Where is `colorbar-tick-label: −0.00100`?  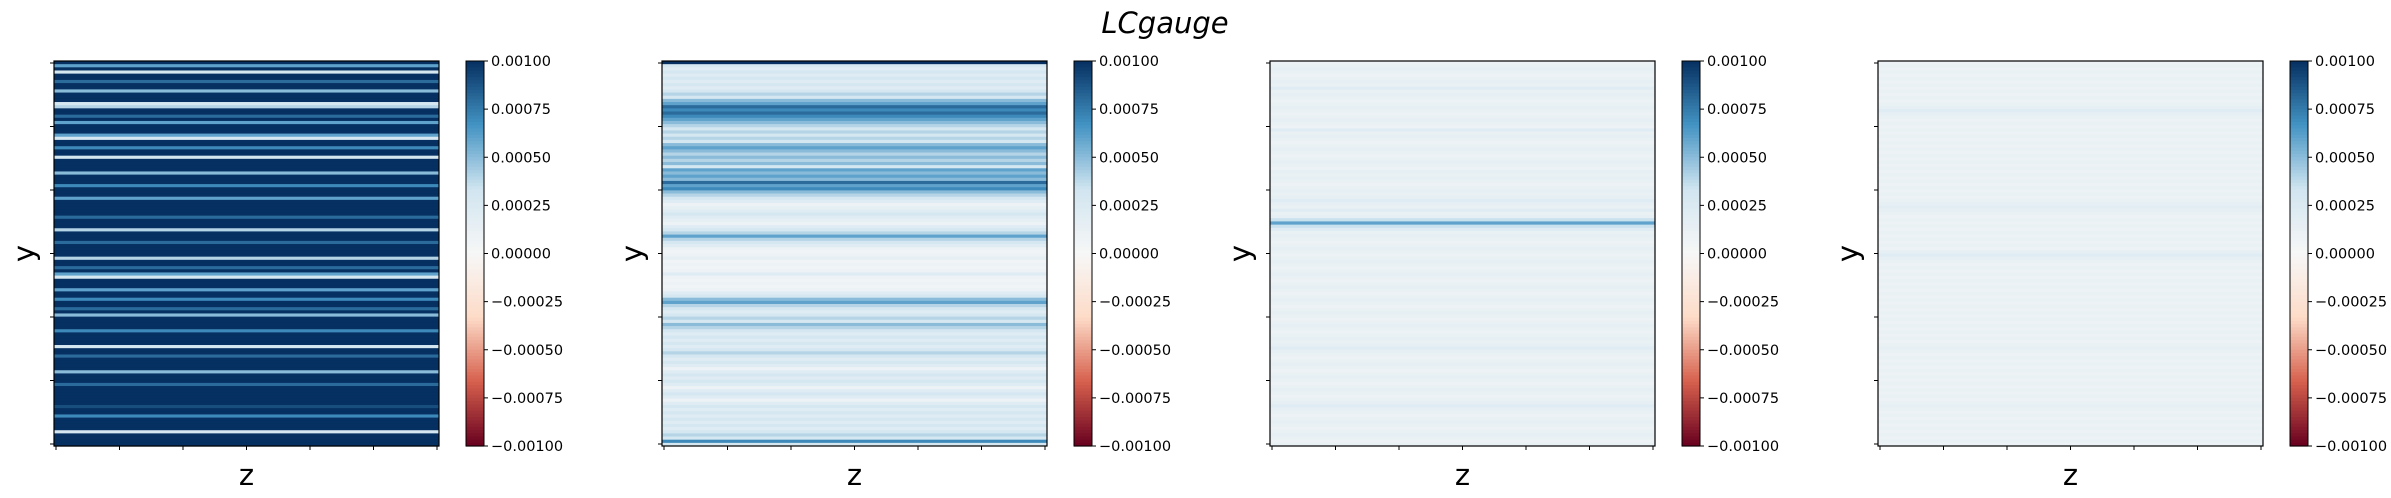
colorbar-tick-label: −0.00100 is located at coordinates (2351, 447).